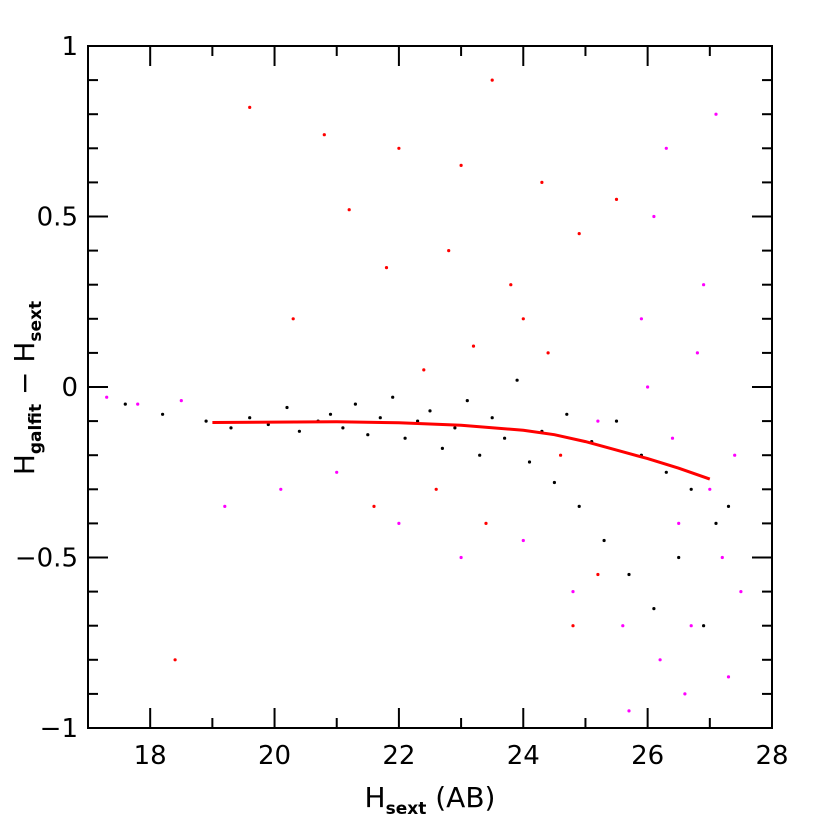  I want to click on y-tick-label: −0.5, so click(46, 559).